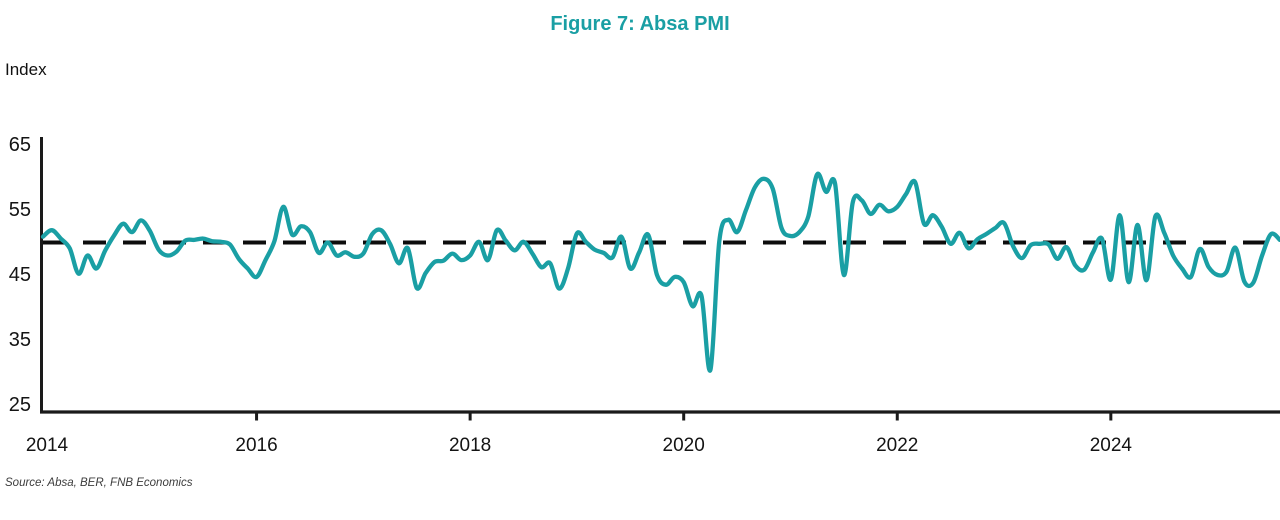  What do you see at coordinates (897, 445) in the screenshot?
I see `x-tick-label: 2022` at bounding box center [897, 445].